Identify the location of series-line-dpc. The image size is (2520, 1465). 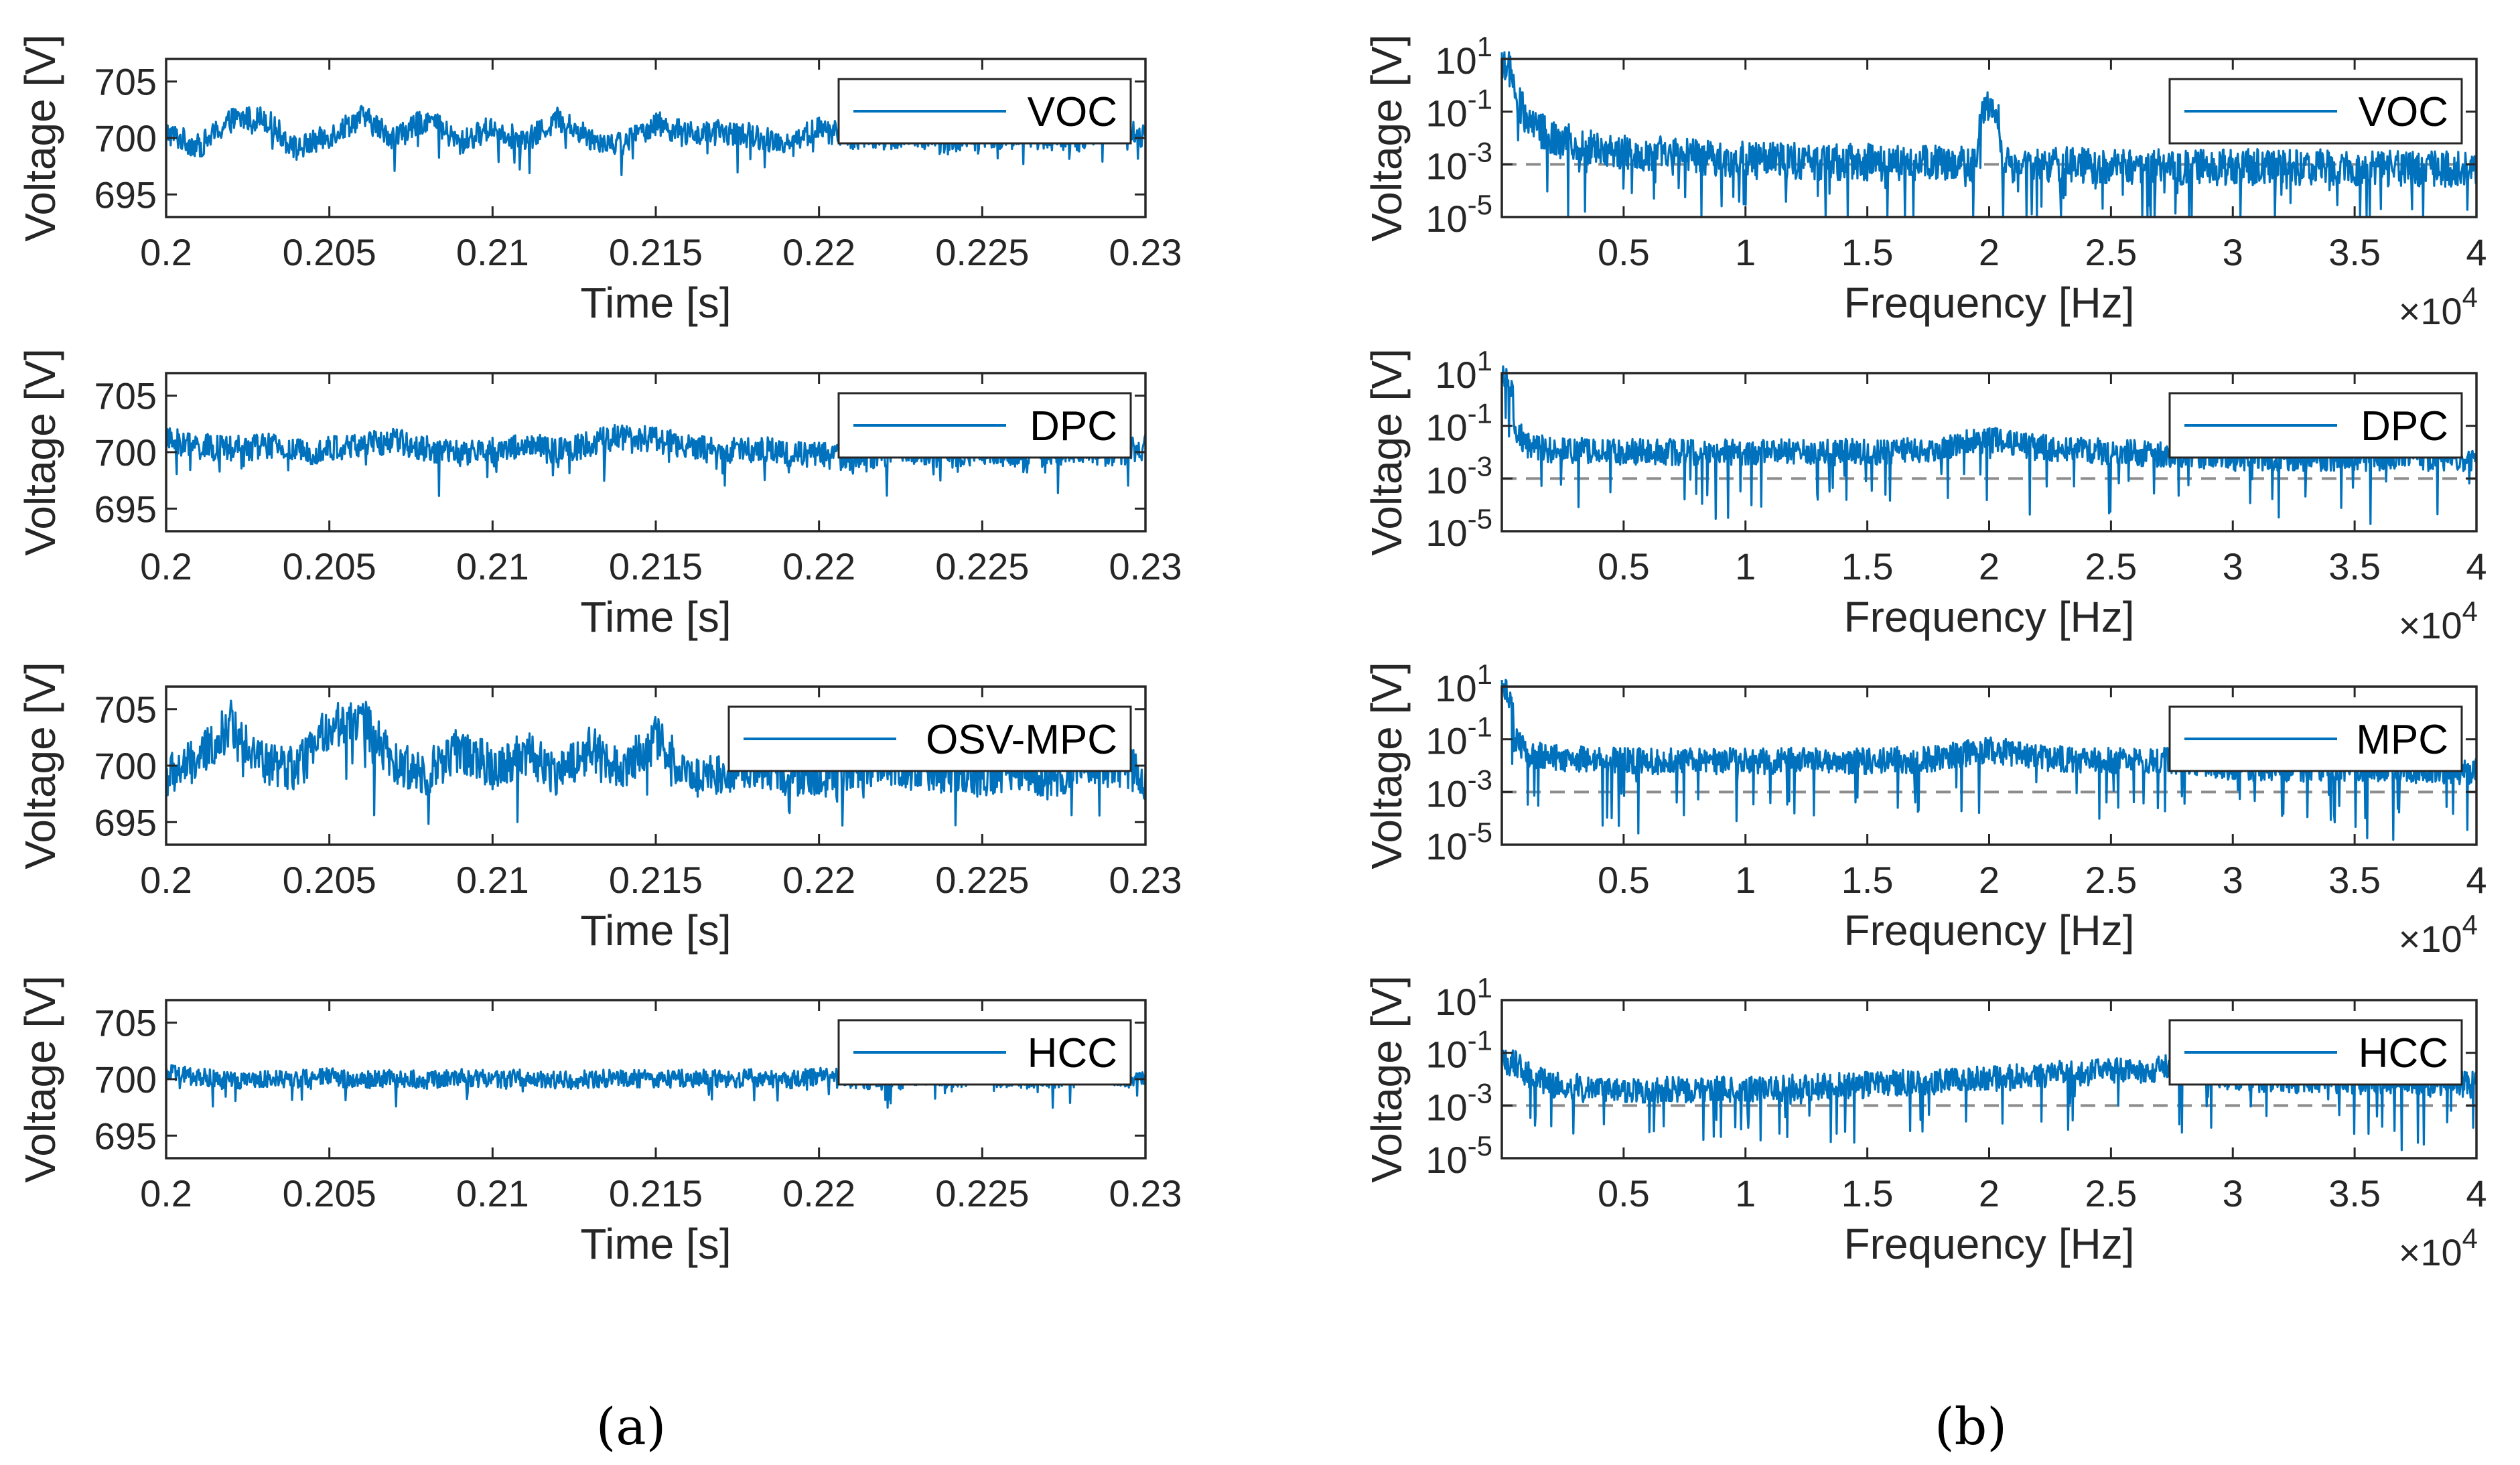
(1989, 445).